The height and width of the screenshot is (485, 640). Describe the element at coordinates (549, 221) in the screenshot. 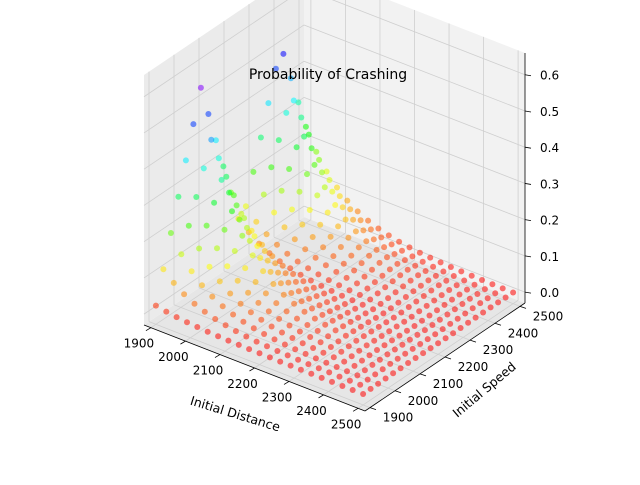

I see `z-tick-label: 0.2` at that location.